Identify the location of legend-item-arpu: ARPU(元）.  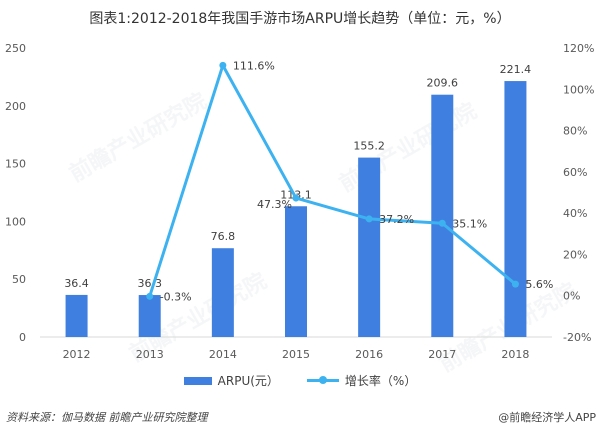
(231, 380).